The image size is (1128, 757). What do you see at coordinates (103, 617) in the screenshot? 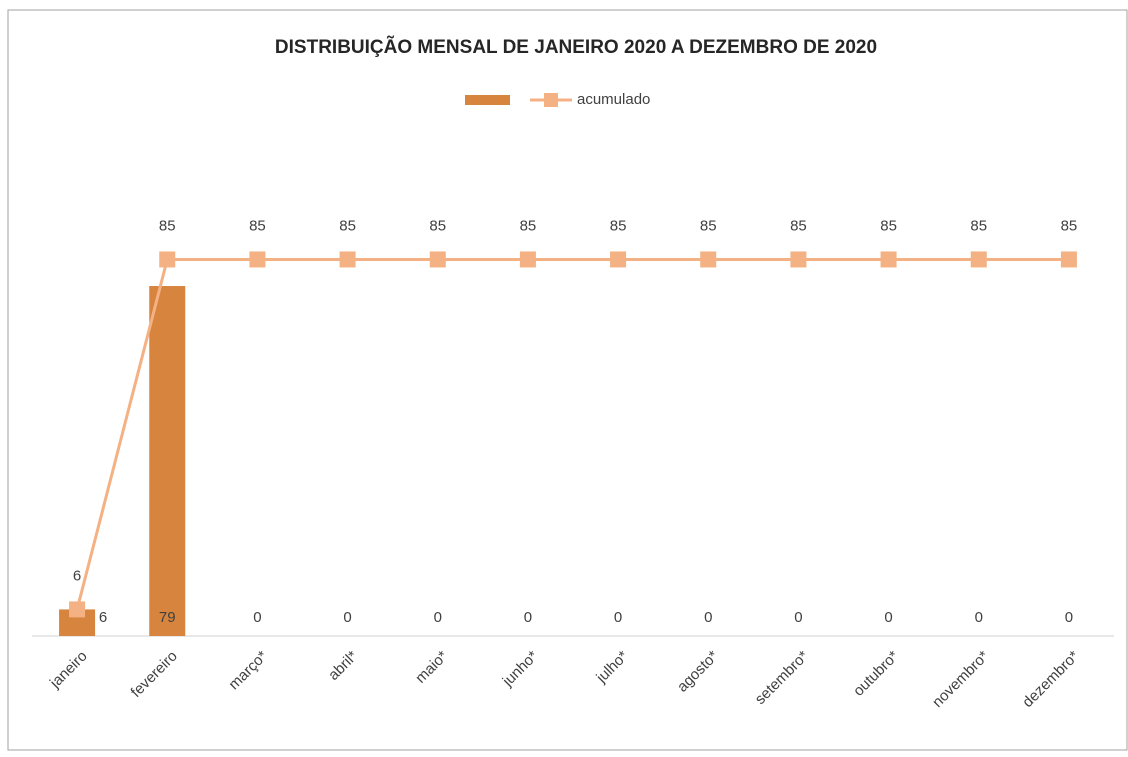
I see `bar-value-label: 6` at bounding box center [103, 617].